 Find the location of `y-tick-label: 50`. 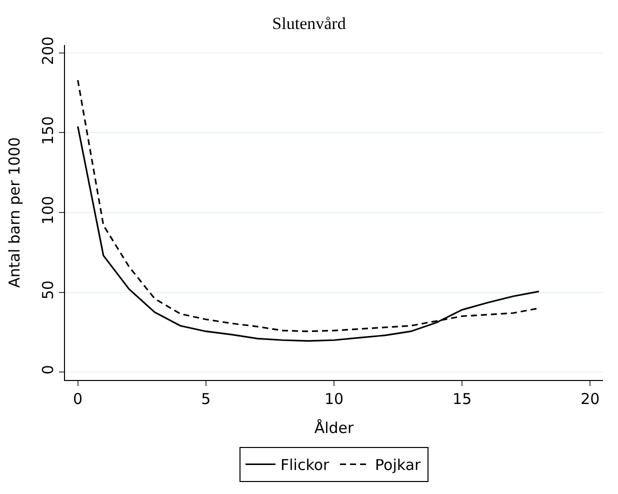

y-tick-label: 50 is located at coordinates (48, 290).